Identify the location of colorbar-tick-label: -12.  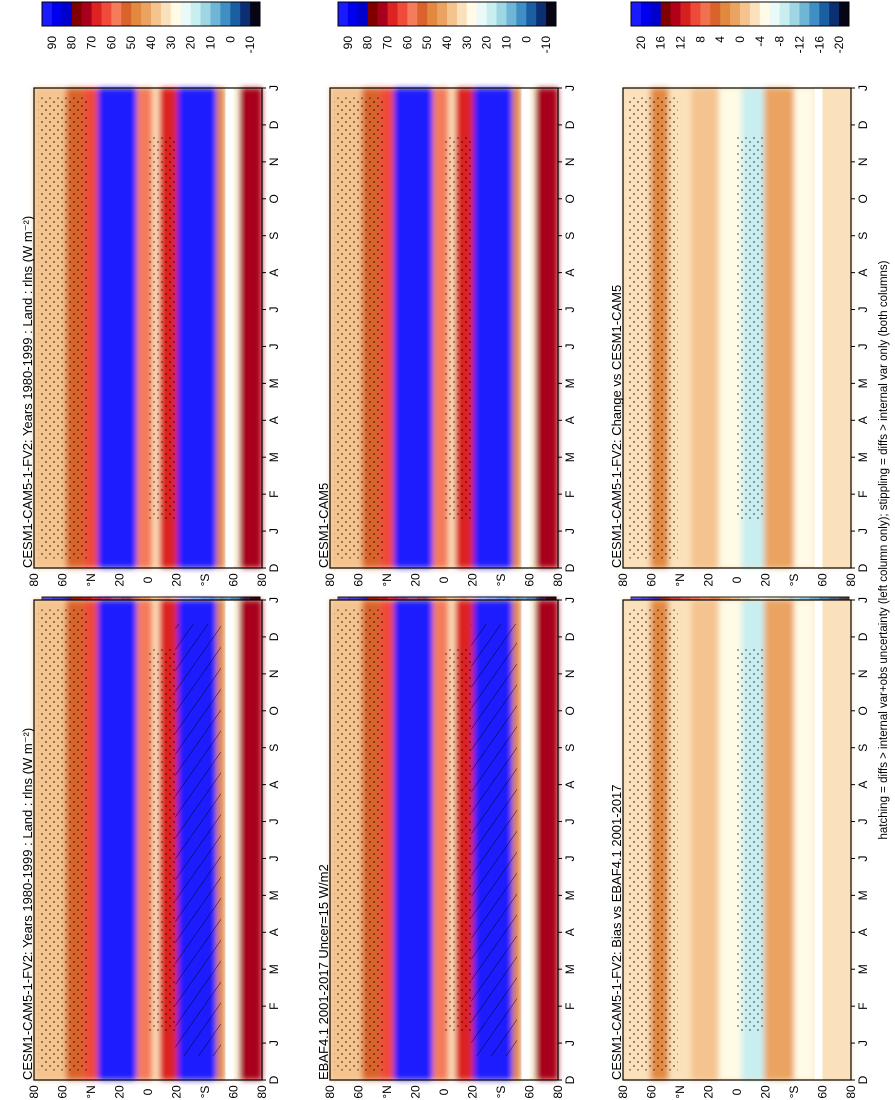
(799, 45).